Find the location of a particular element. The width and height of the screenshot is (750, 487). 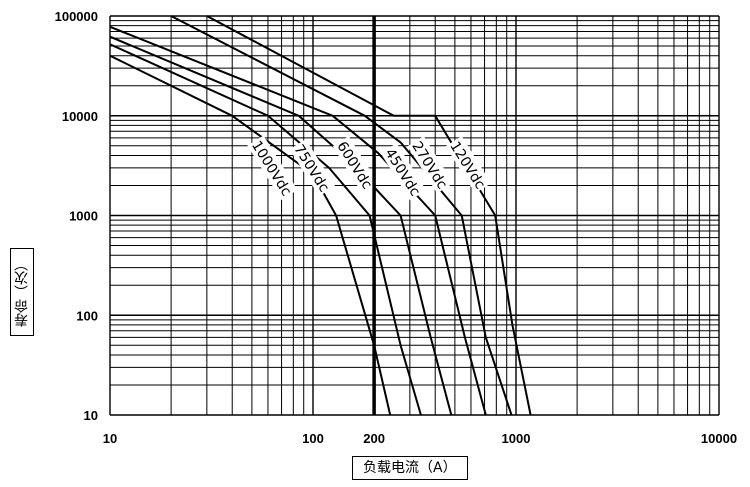

y-tick-label: 10000 is located at coordinates (80, 116).